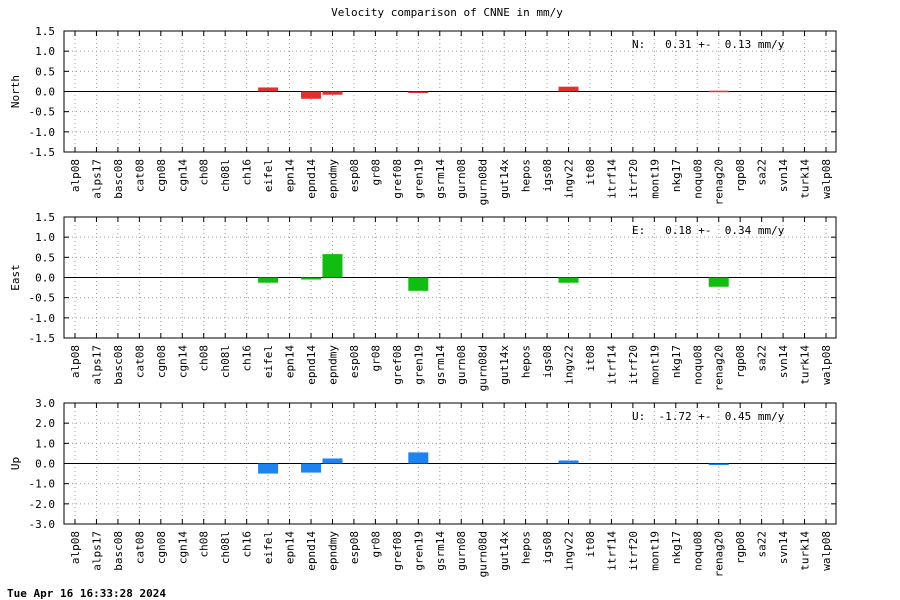  Describe the element at coordinates (42, 152) in the screenshot. I see `ytick-label: -1.5` at that location.